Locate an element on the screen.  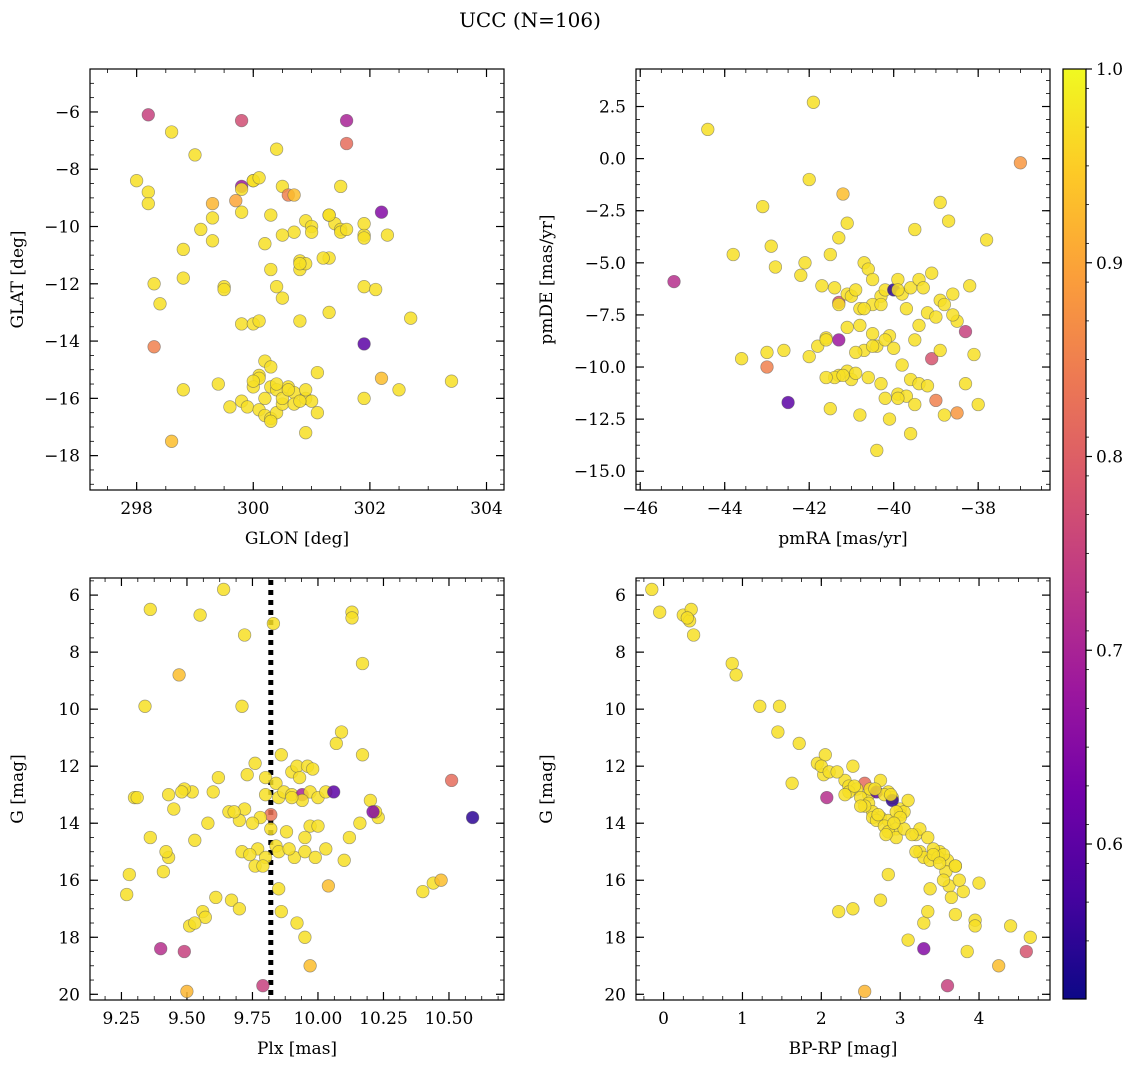
y-tick-label: −7.5 is located at coordinates (605, 316).